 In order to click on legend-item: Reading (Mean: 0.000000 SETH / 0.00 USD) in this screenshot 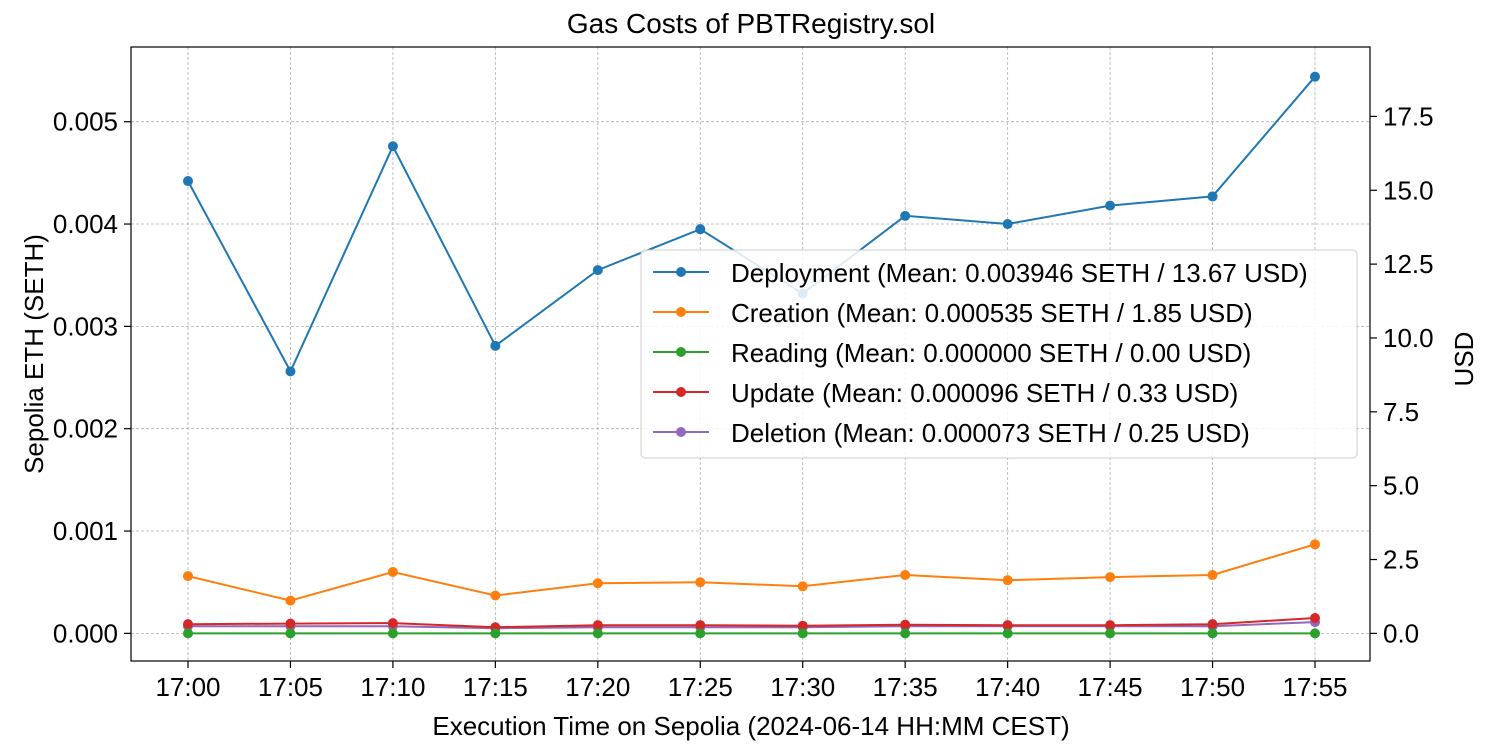, I will do `click(952, 353)`.